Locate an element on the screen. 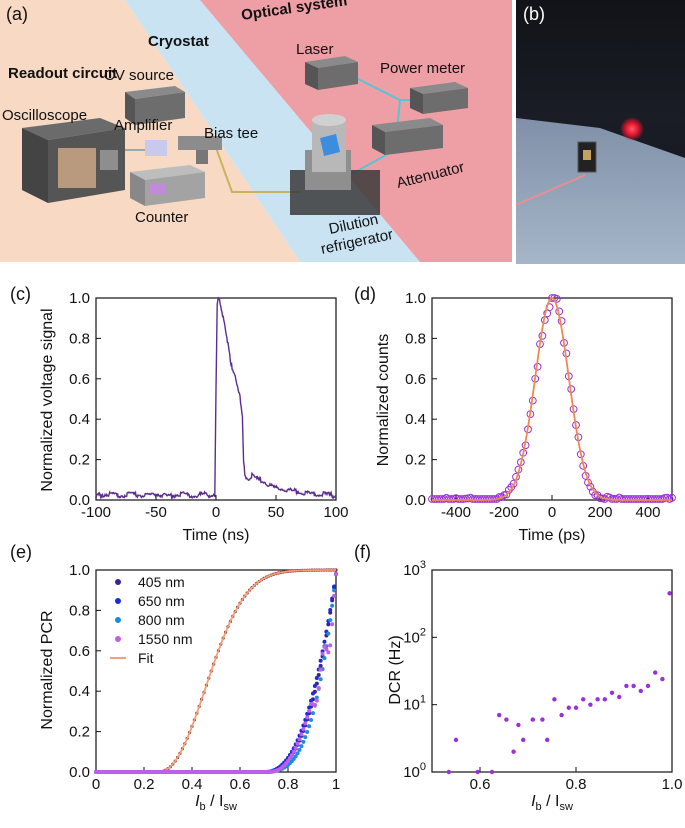 The width and height of the screenshot is (685, 828). power-meter-label: Power meter is located at coordinates (422, 68).